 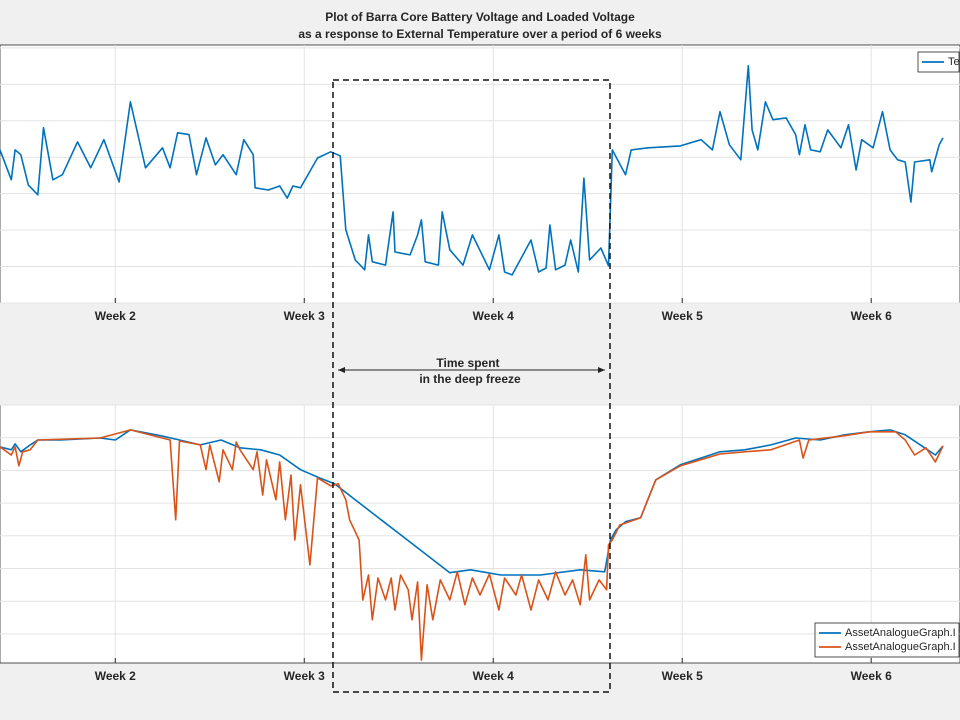 What do you see at coordinates (954, 62) in the screenshot?
I see `legend-label: Te` at bounding box center [954, 62].